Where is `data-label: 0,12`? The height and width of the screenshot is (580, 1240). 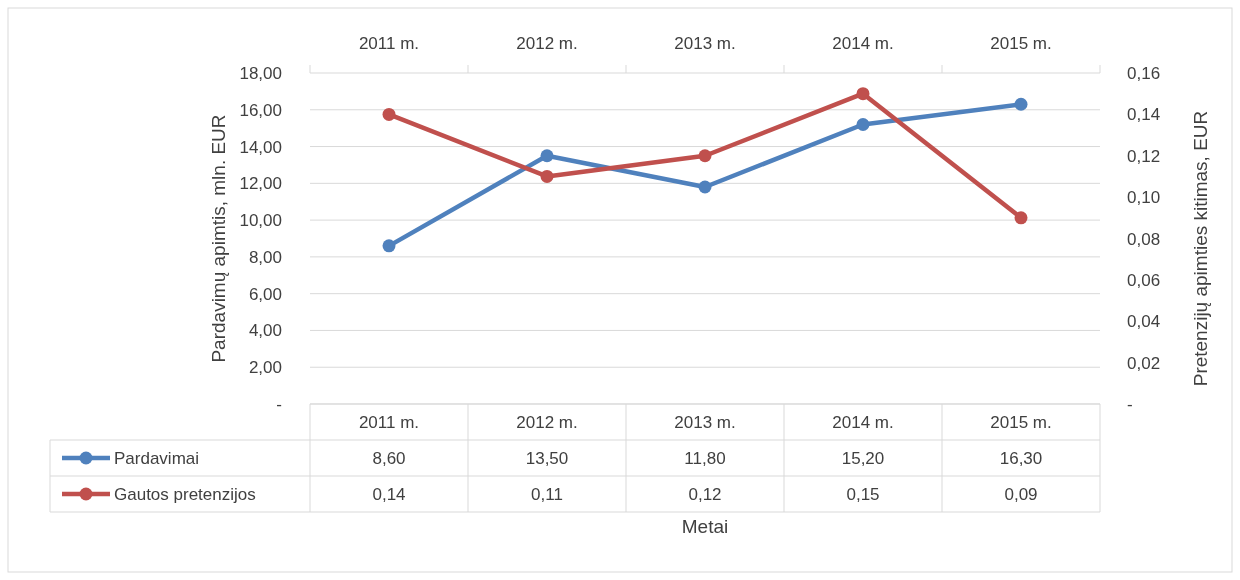 data-label: 0,12 is located at coordinates (705, 494).